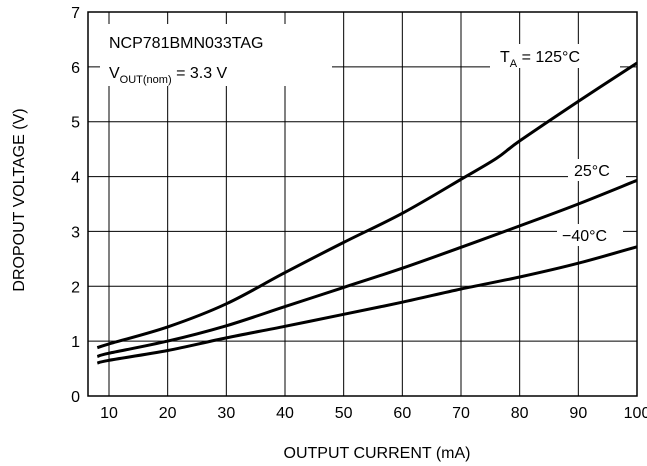  Describe the element at coordinates (505, 57) in the screenshot. I see `label-125-main: T` at that location.